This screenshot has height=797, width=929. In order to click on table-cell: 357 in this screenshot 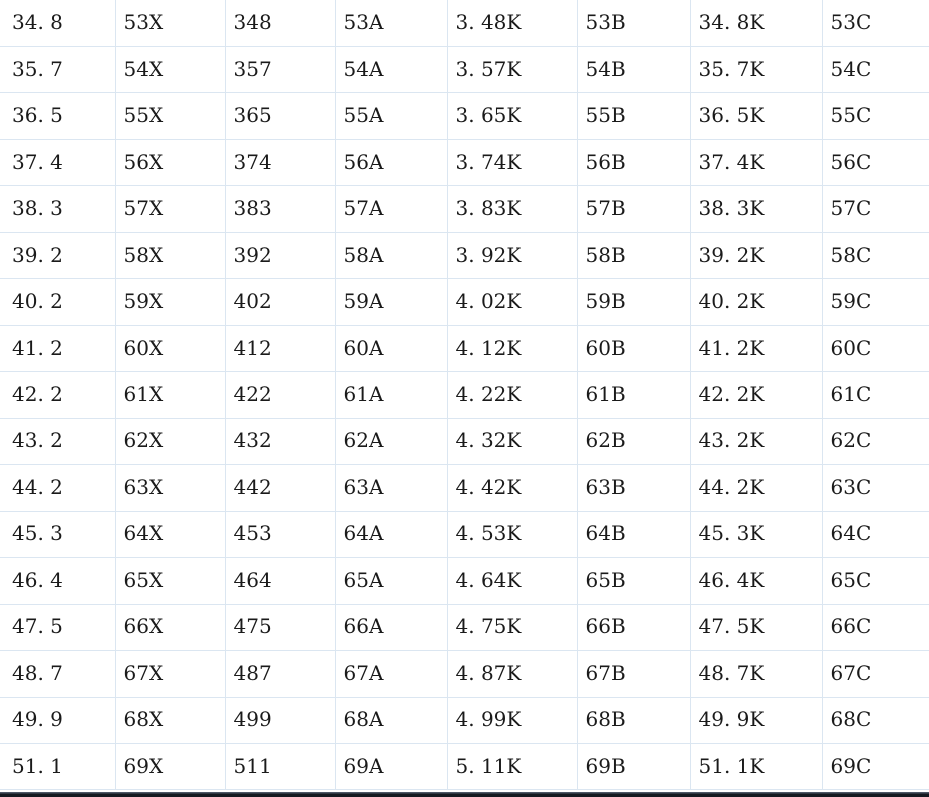, I will do `click(280, 70)`.